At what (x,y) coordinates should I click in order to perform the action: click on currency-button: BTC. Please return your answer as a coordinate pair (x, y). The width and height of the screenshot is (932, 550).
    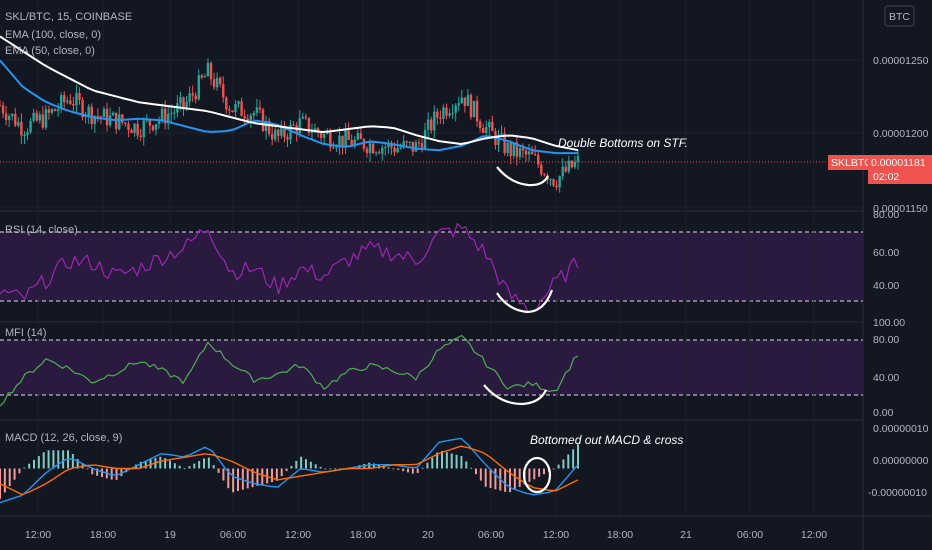
    Looking at the image, I should click on (899, 16).